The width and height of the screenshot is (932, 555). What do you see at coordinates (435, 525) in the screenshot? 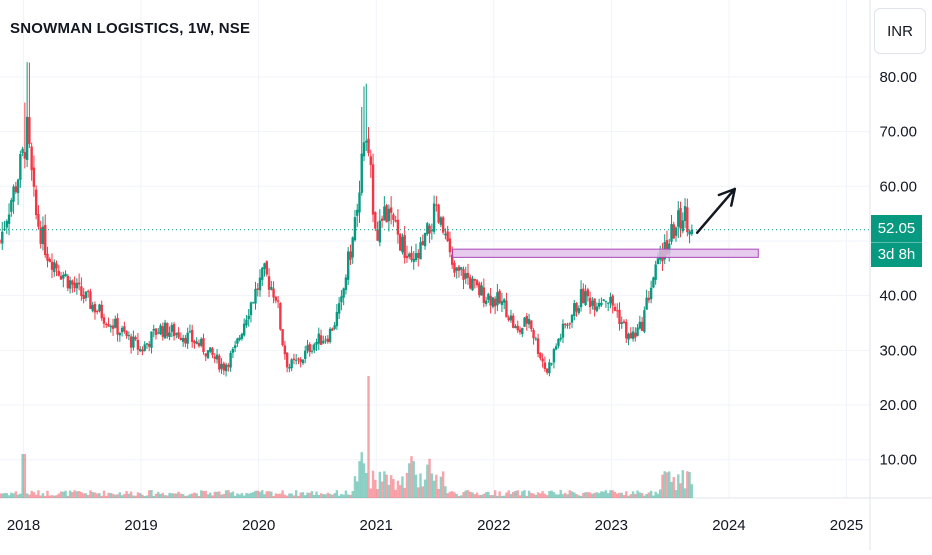
I see `time-axis: 2018 2019 2020 2021 2022 2023 2024 2025` at bounding box center [435, 525].